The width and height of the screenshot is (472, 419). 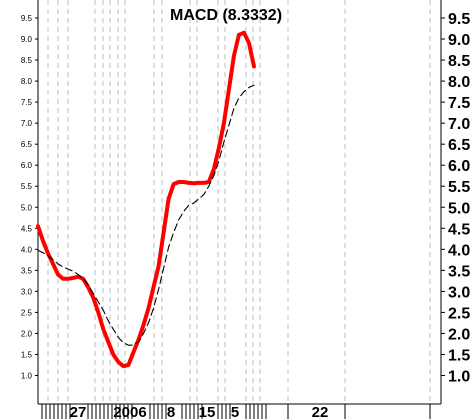 What do you see at coordinates (27, 312) in the screenshot?
I see `left-tick-label: 2.5` at bounding box center [27, 312].